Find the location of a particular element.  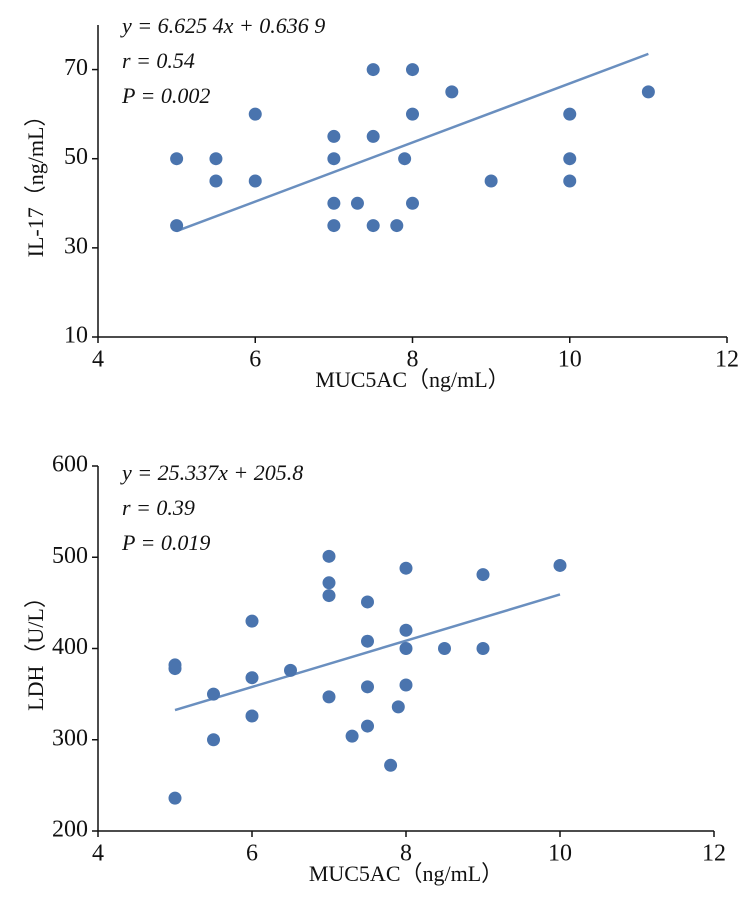

y-axis-label: LDH（U/L） is located at coordinates (35, 648).